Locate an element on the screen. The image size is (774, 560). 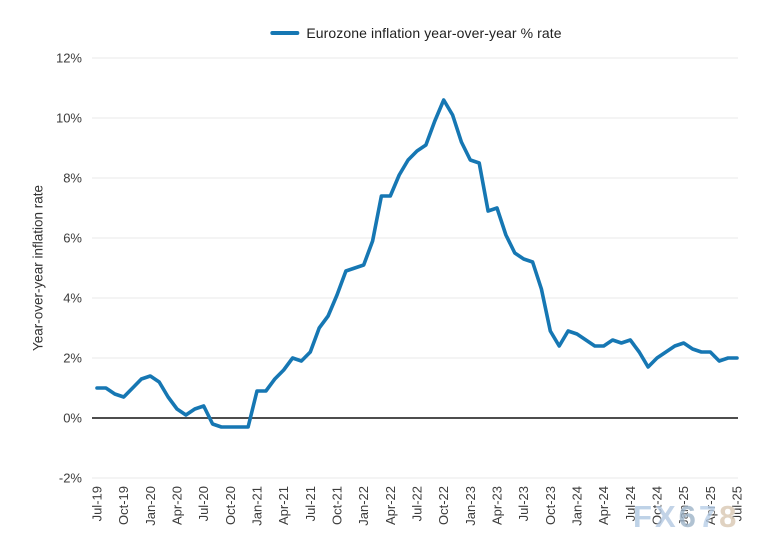
x-tick-label: Apr-21 is located at coordinates (283, 505).